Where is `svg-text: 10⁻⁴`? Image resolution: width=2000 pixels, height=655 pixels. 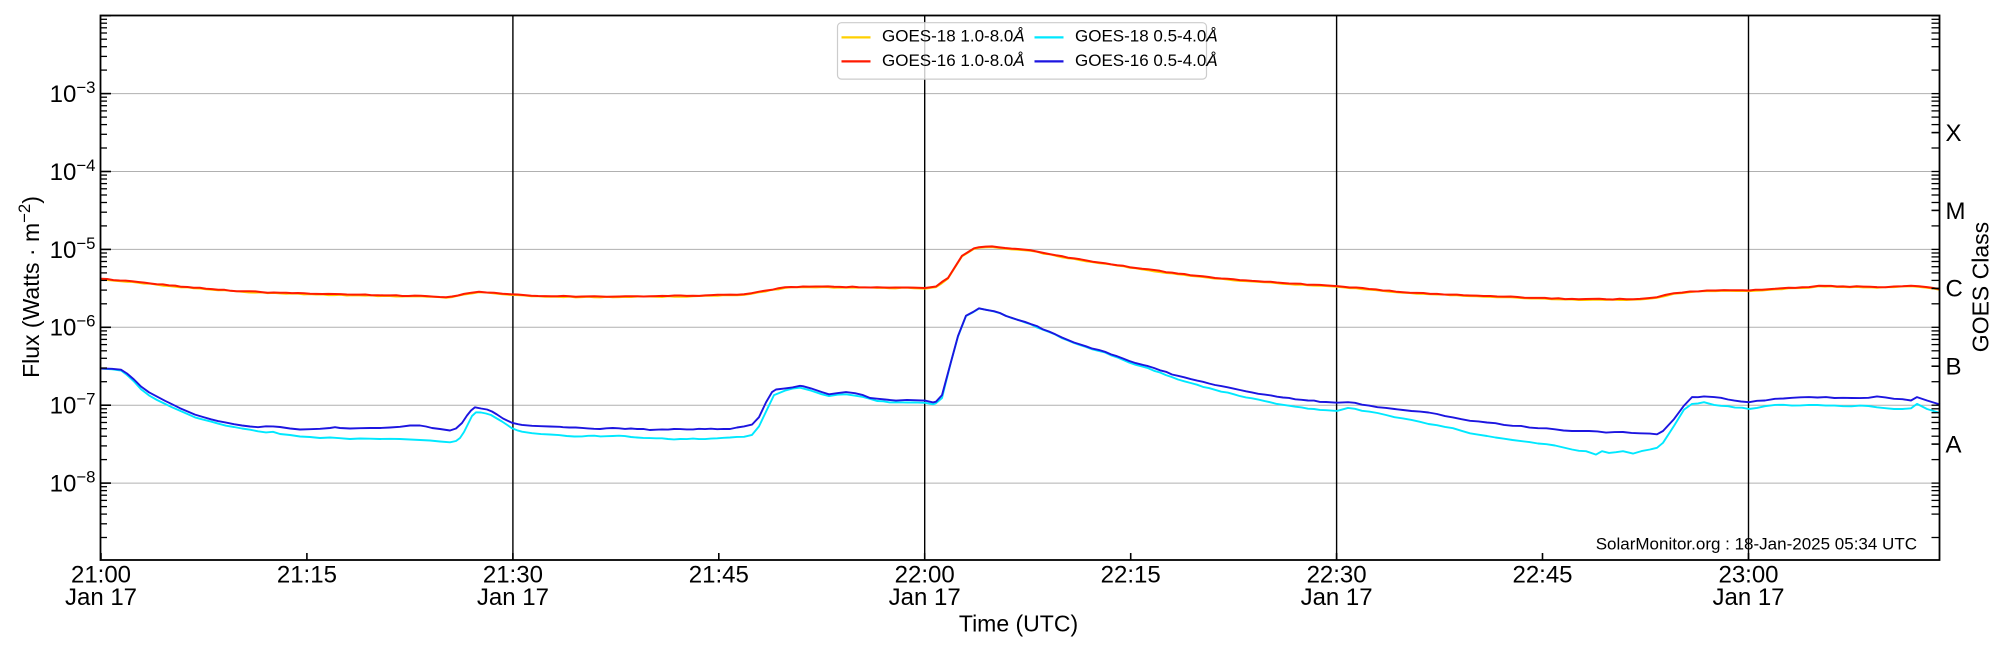
svg-text: 10⁻⁴ is located at coordinates (73, 171).